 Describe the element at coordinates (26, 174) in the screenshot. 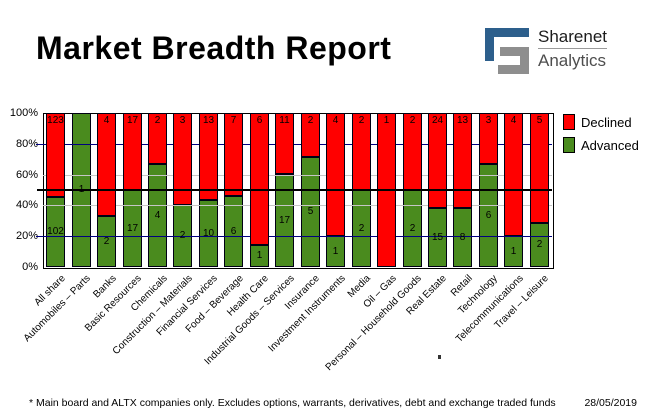

I see `y-axis-tick-label: 60%` at that location.